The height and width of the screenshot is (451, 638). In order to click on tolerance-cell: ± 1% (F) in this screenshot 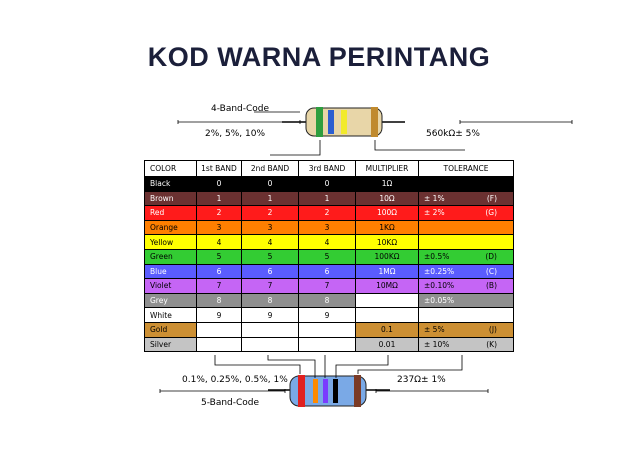, I will do `click(466, 198)`.